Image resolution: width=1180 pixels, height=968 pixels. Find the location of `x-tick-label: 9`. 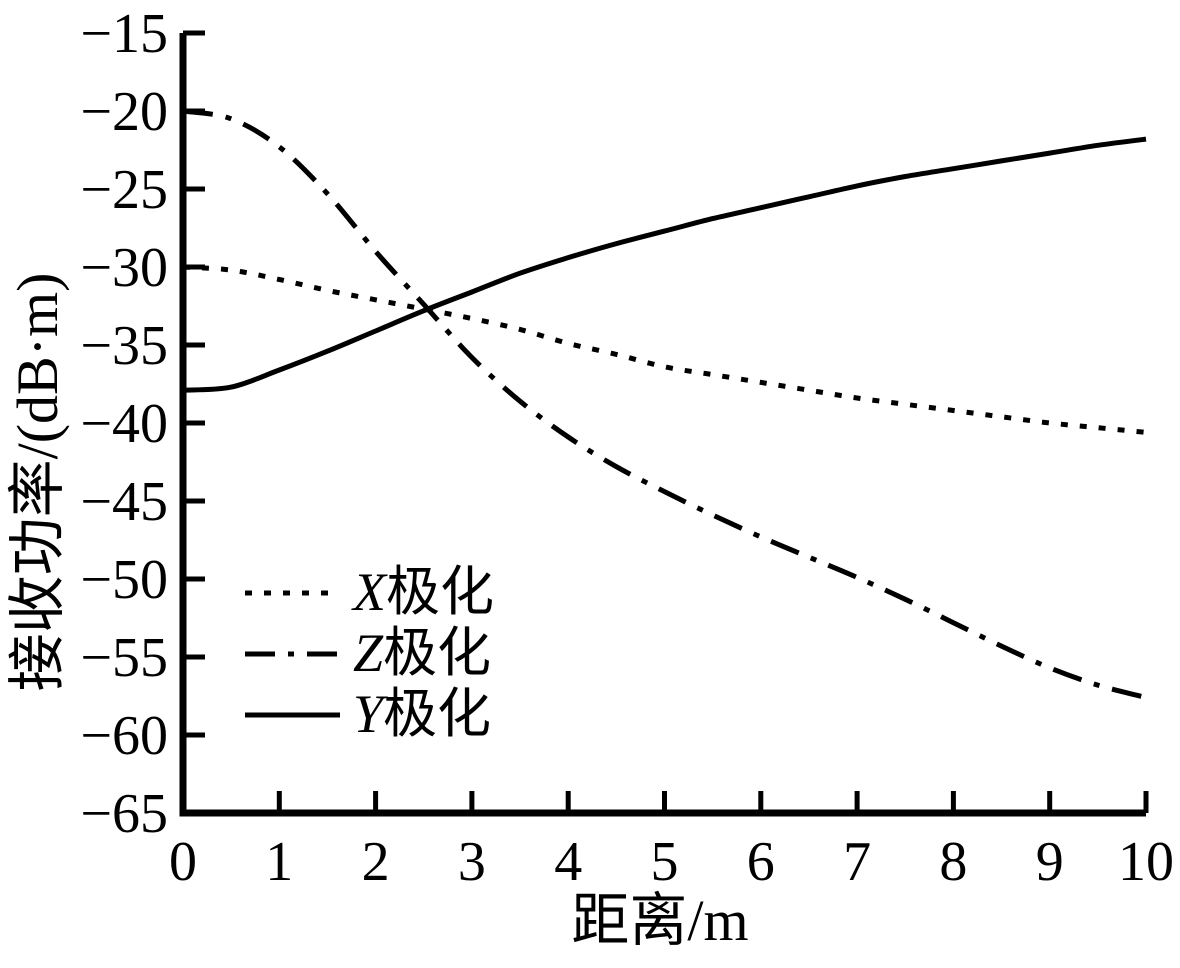

x-tick-label: 9 is located at coordinates (1050, 862).